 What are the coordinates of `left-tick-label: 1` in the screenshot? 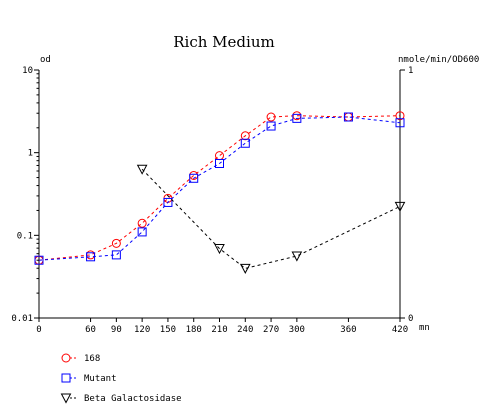 It's located at (30, 154).